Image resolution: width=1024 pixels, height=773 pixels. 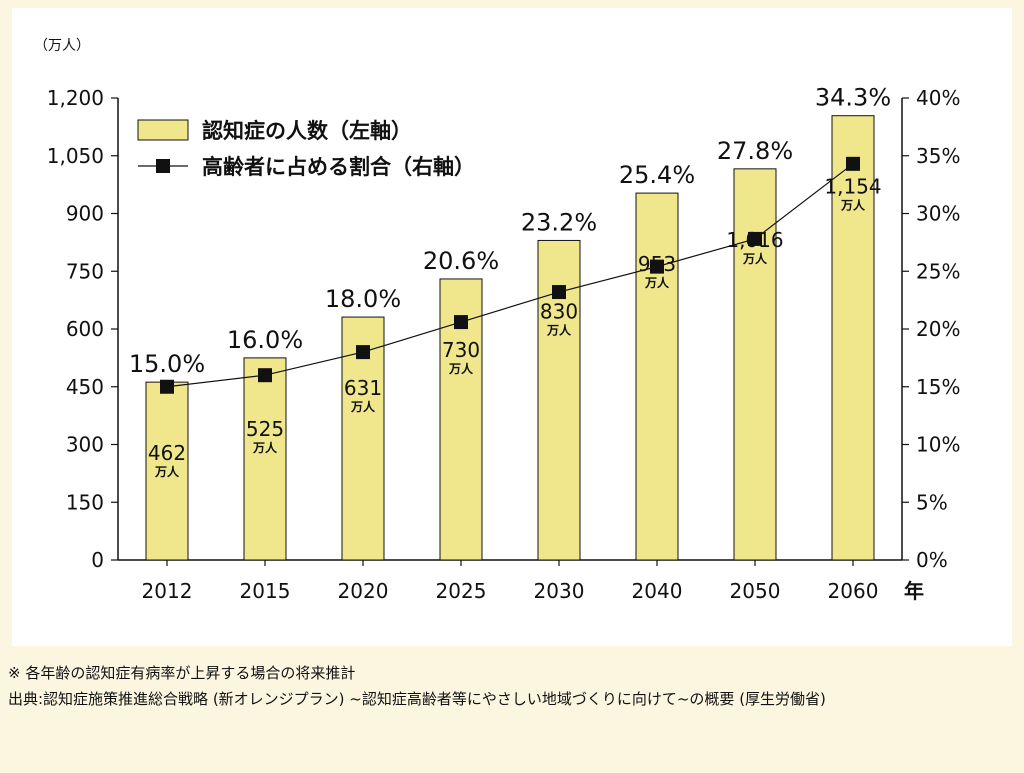 What do you see at coordinates (559, 591) in the screenshot?
I see `x-tick-label: 2030` at bounding box center [559, 591].